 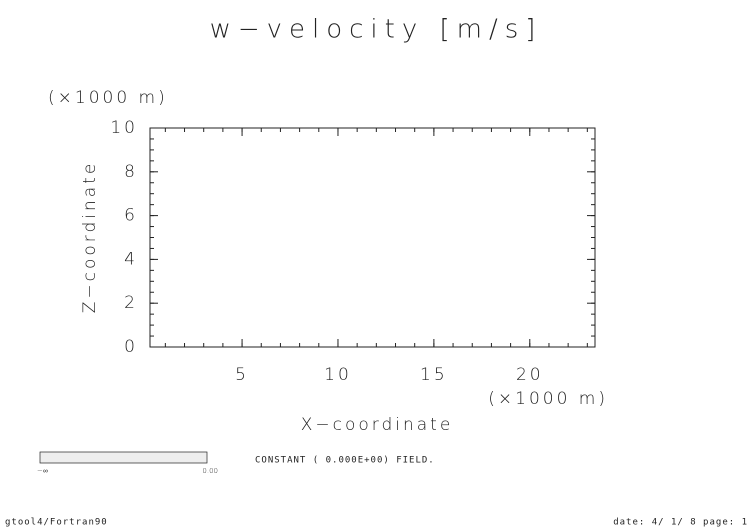 What do you see at coordinates (434, 375) in the screenshot?
I see `x-tick-label: 15` at bounding box center [434, 375].